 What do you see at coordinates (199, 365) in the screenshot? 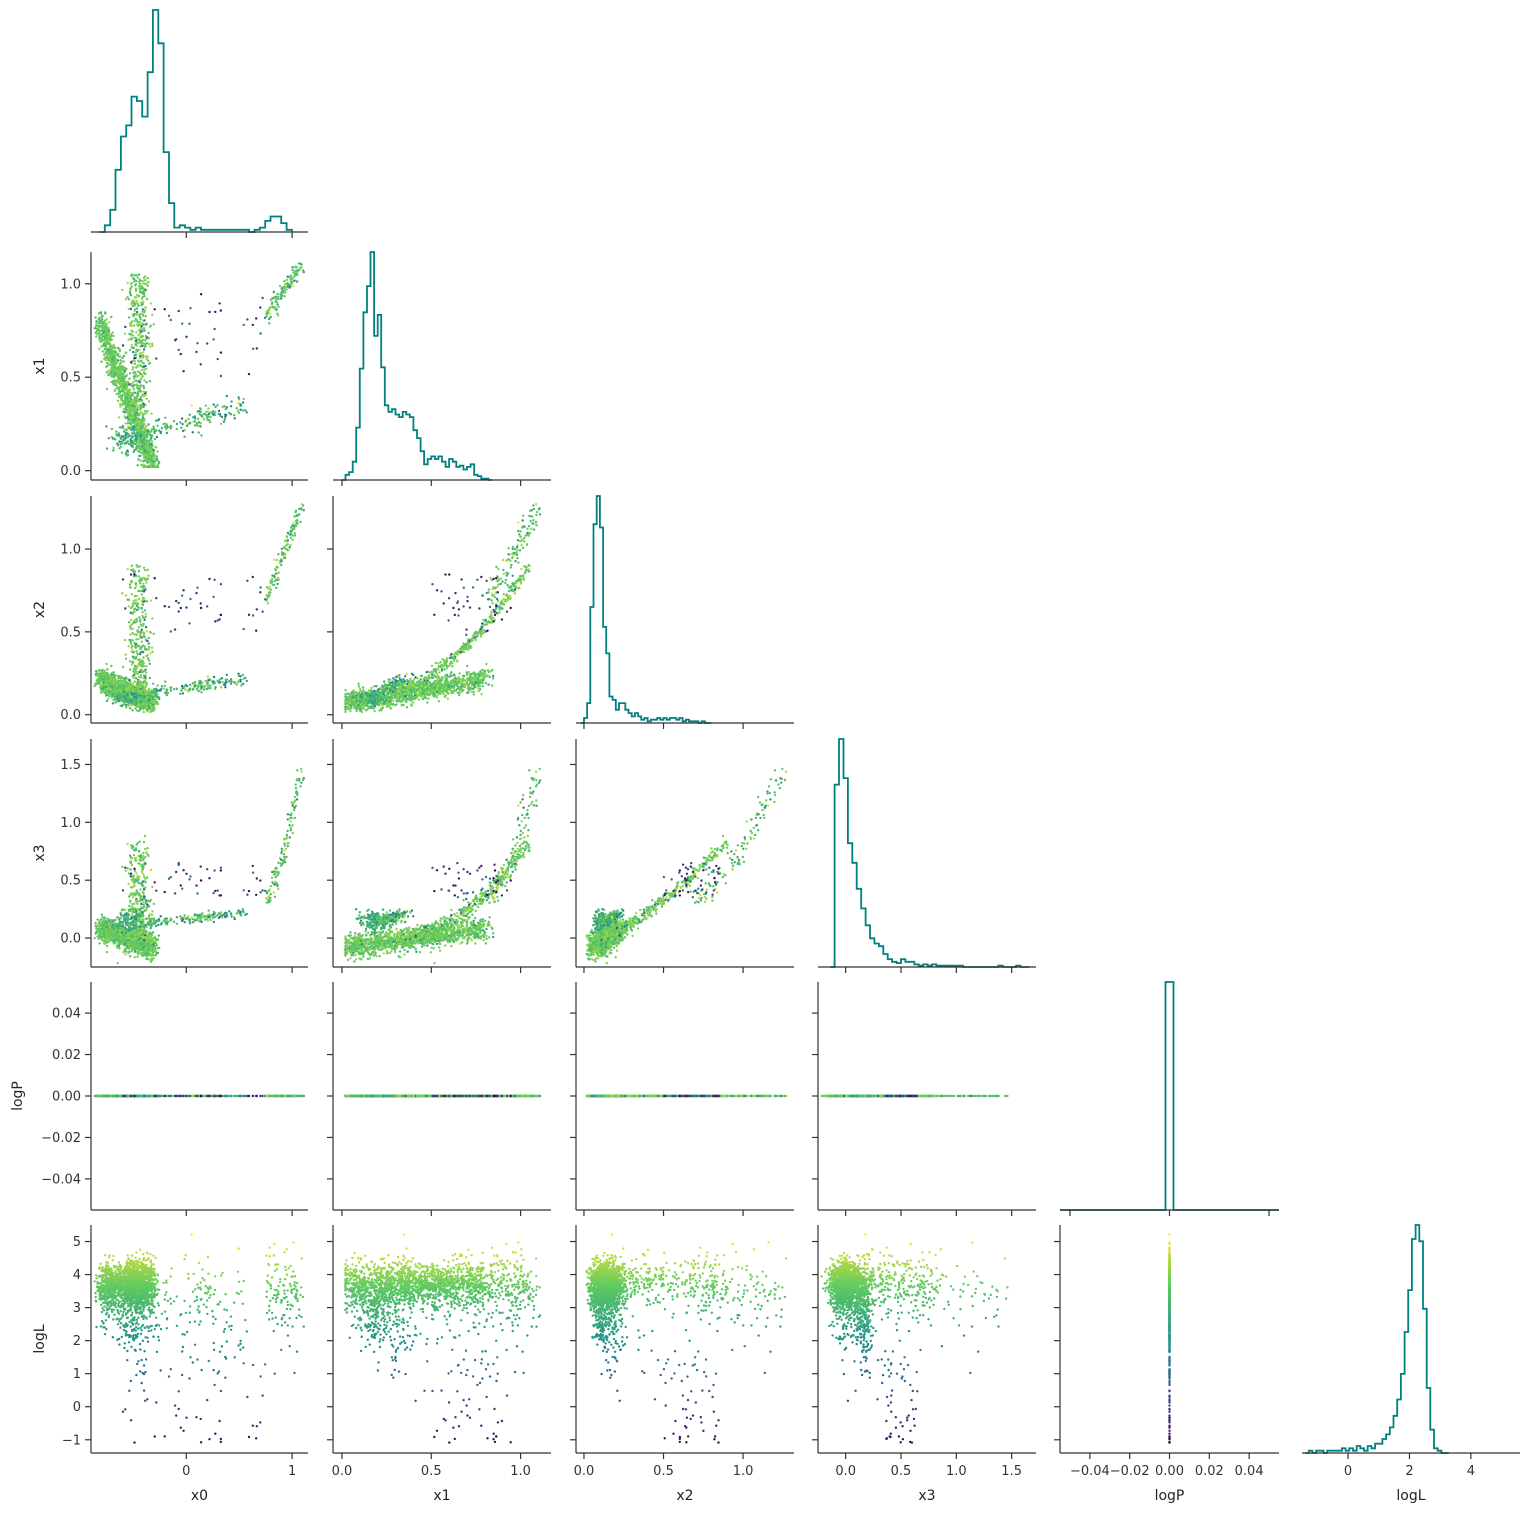
I see `scatter-points-x0-x1` at bounding box center [199, 365].